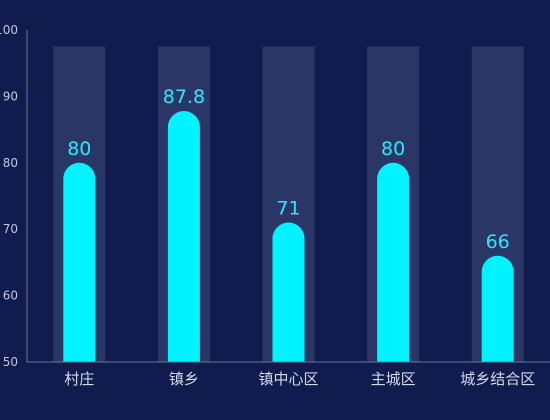 The image size is (550, 420). What do you see at coordinates (14, 196) in the screenshot?
I see `y-axis: 50 60 70 80 90 100` at bounding box center [14, 196].